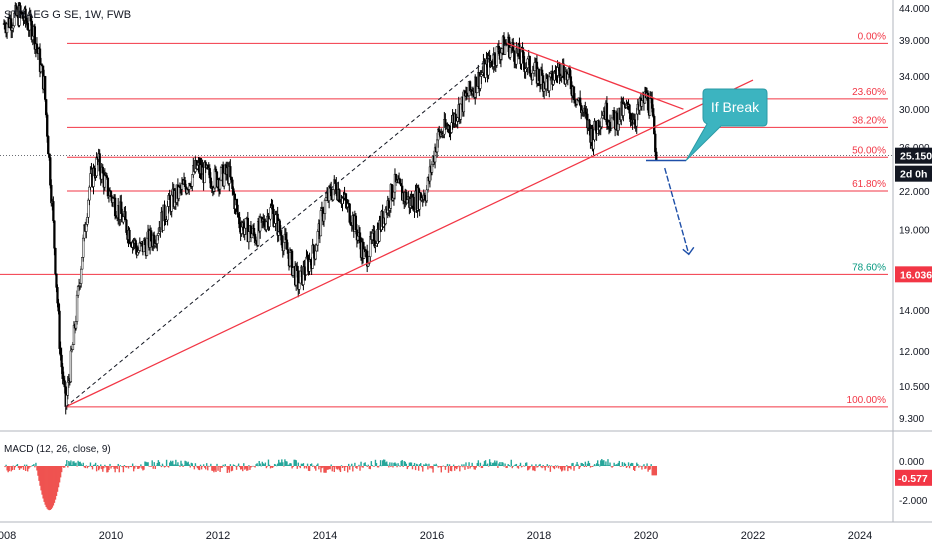 This screenshot has width=932, height=555. Describe the element at coordinates (57, 449) in the screenshot. I see `macd-legend: MACD (12, 26, close, 9)` at that location.